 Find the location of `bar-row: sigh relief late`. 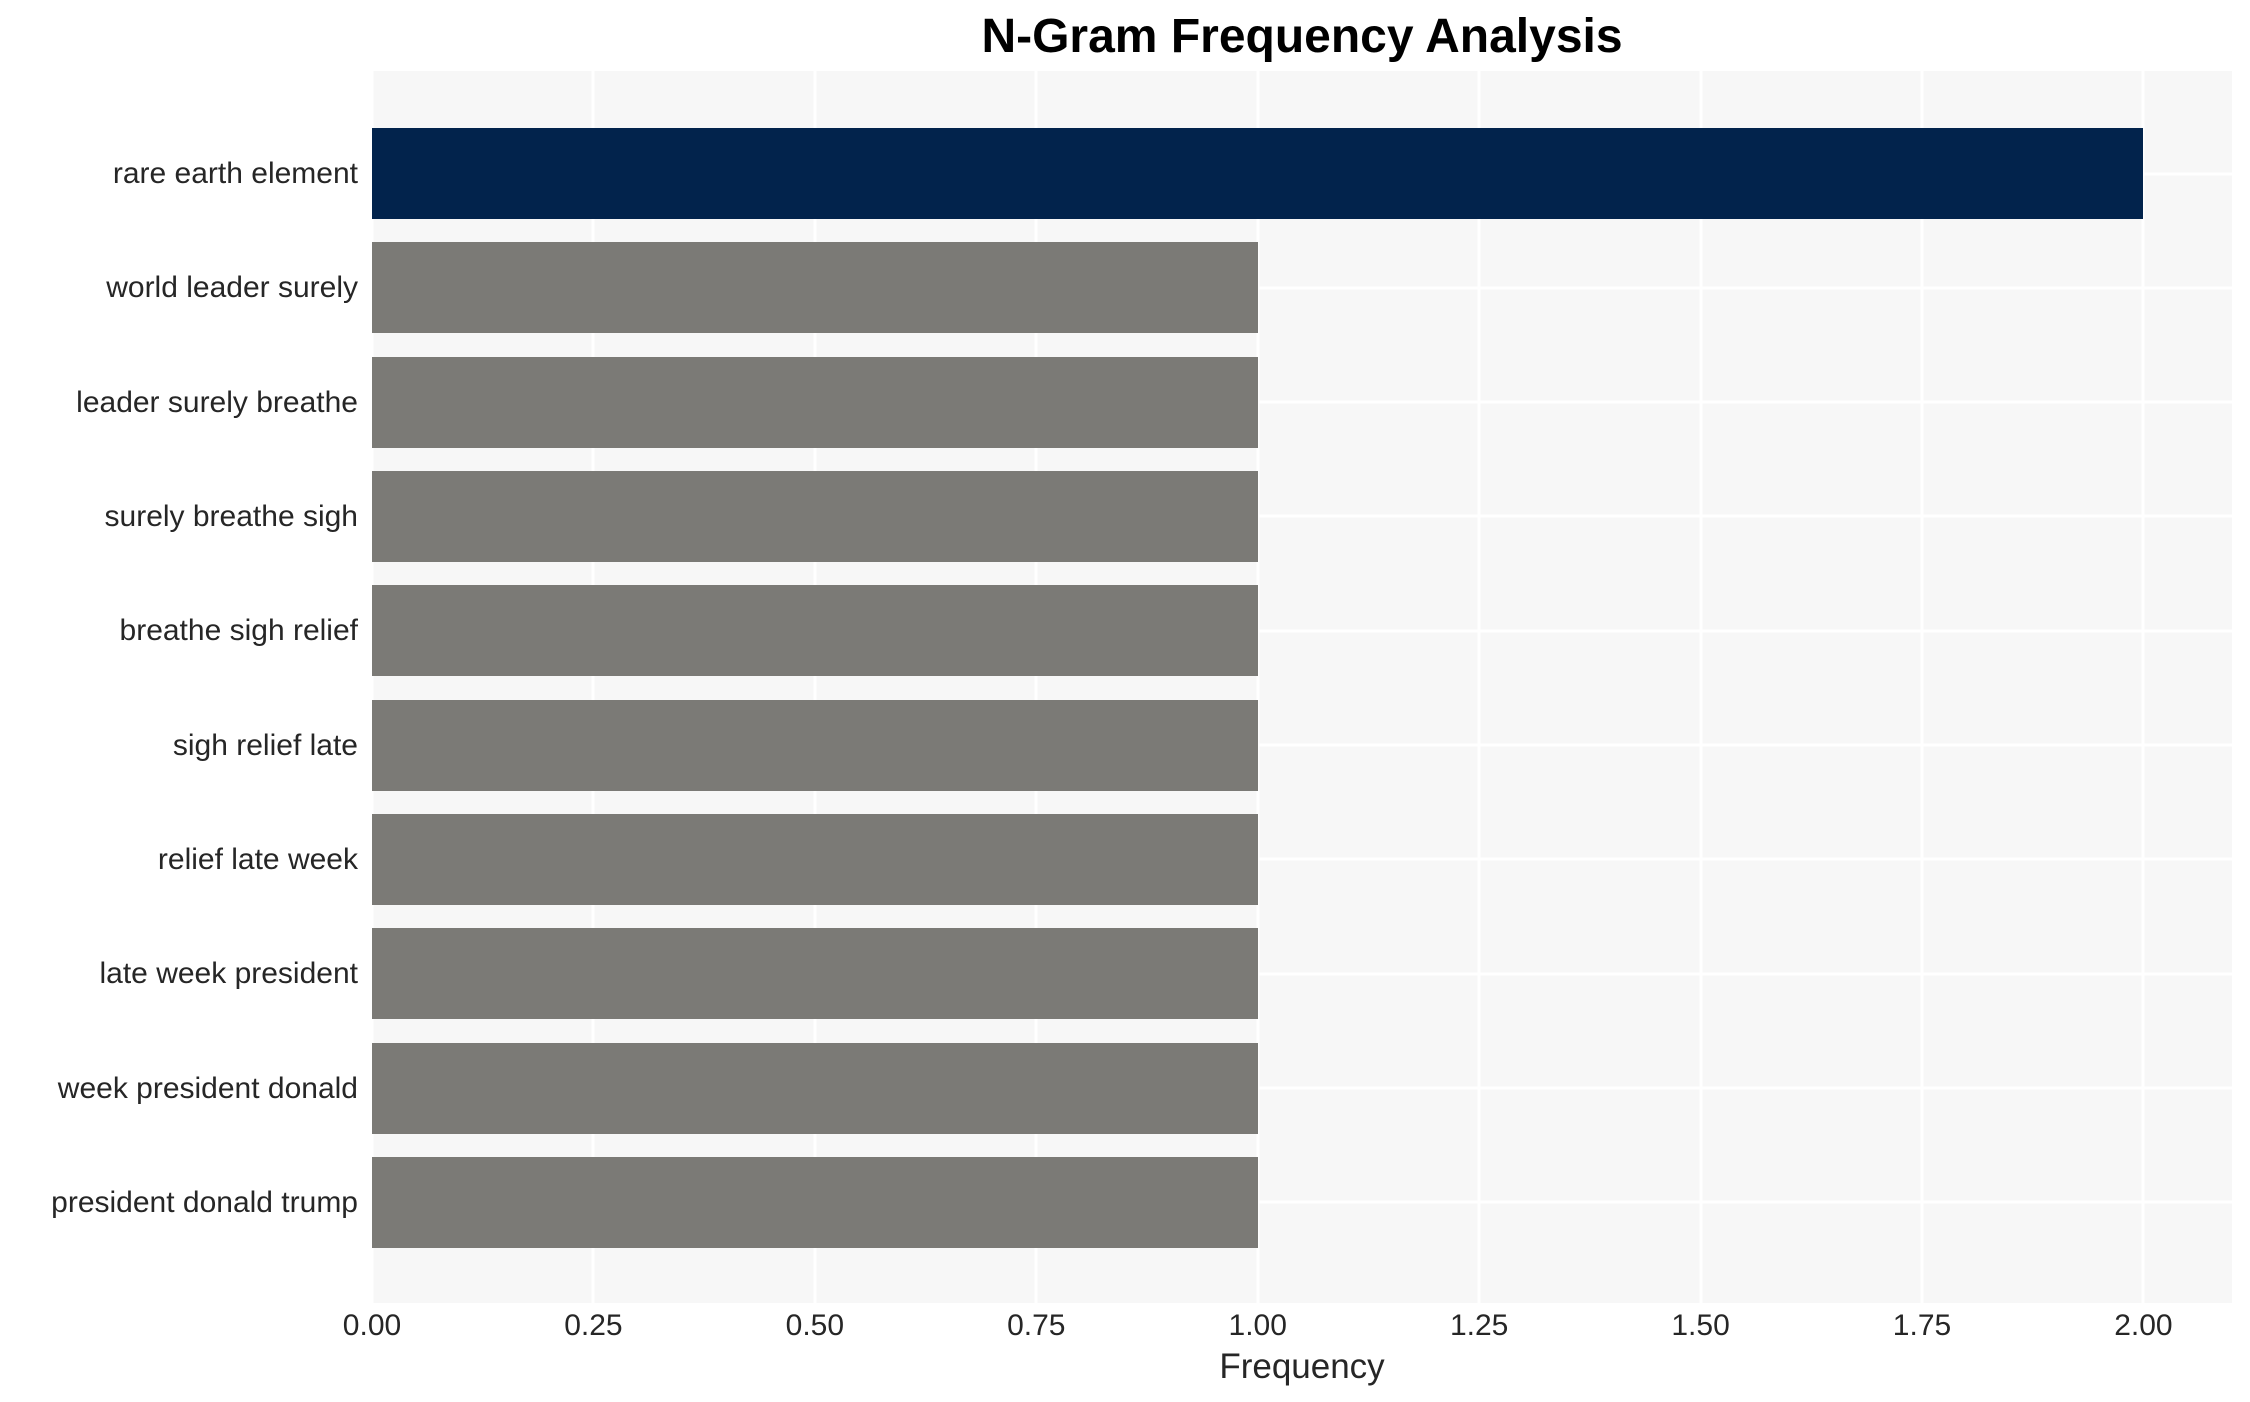

bar-row: sigh relief late is located at coordinates (1202, 745).